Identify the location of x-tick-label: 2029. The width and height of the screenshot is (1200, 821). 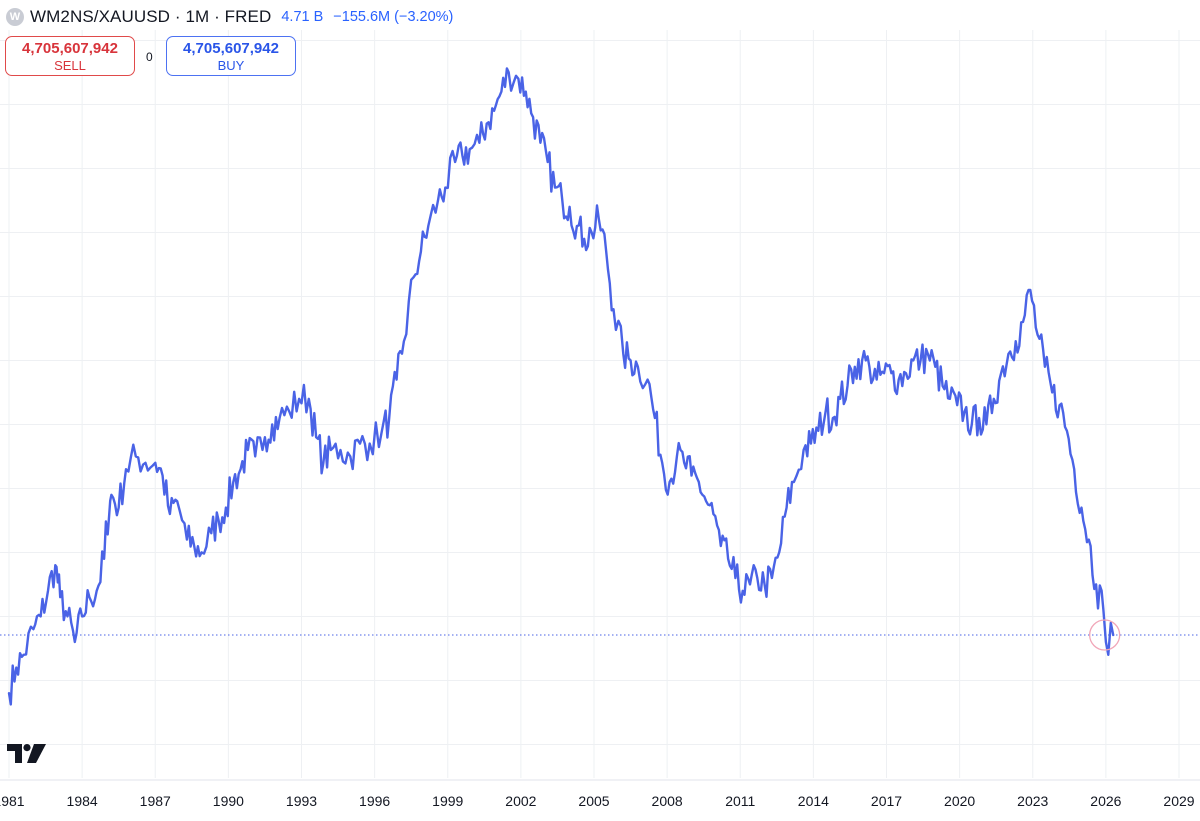
(1178, 801).